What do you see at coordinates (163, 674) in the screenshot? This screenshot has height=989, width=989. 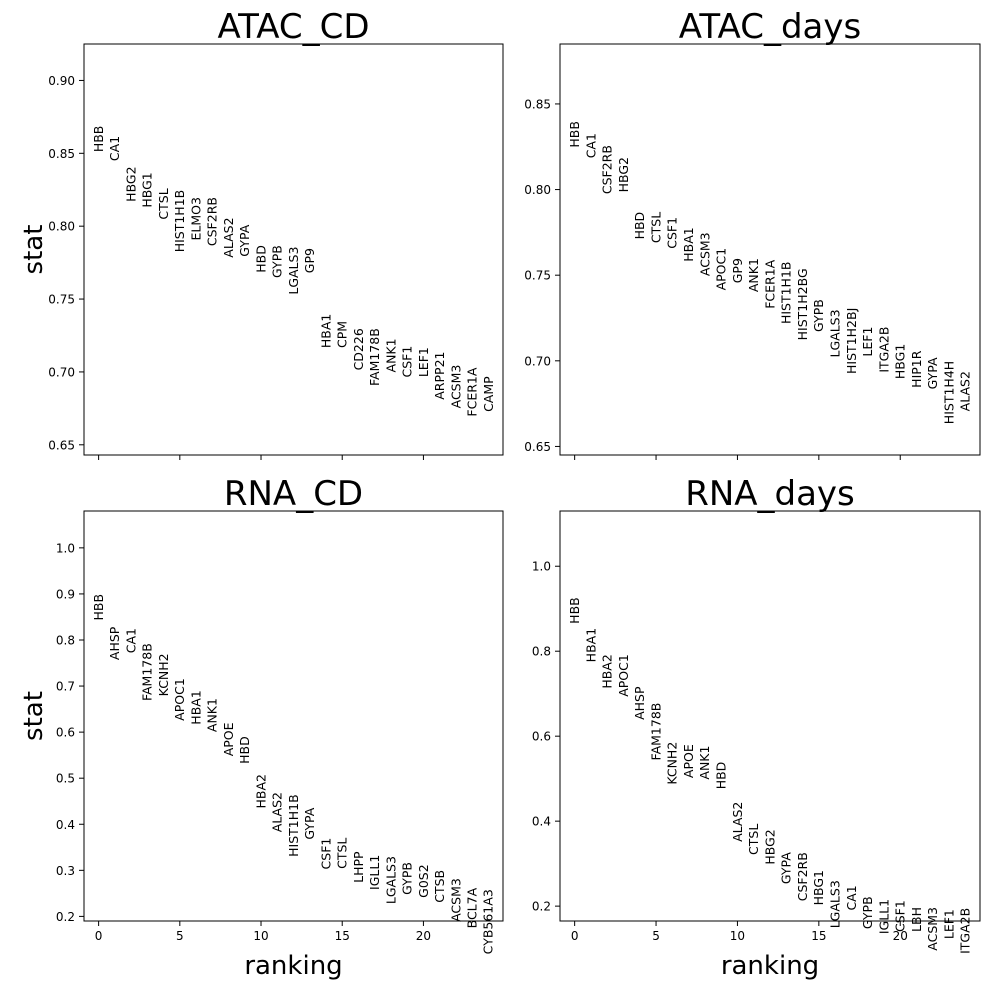 I see `gene-label: KCNH2` at bounding box center [163, 674].